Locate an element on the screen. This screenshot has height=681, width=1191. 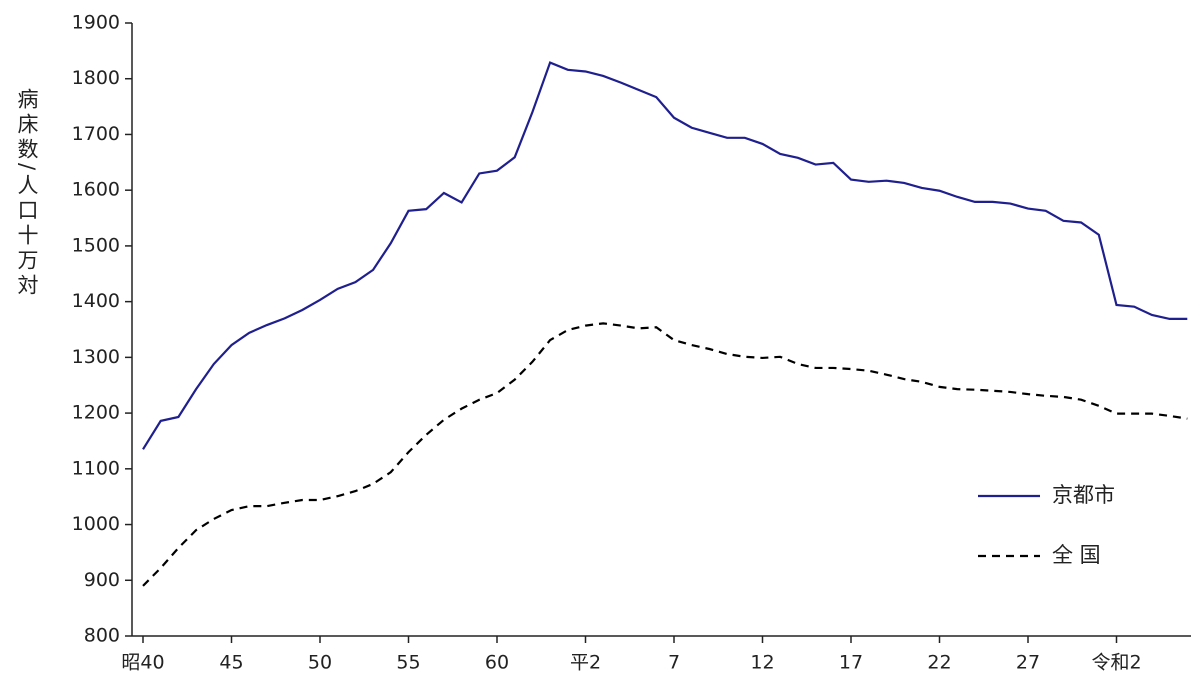
y-tick-label: 1700 is located at coordinates (96, 134).